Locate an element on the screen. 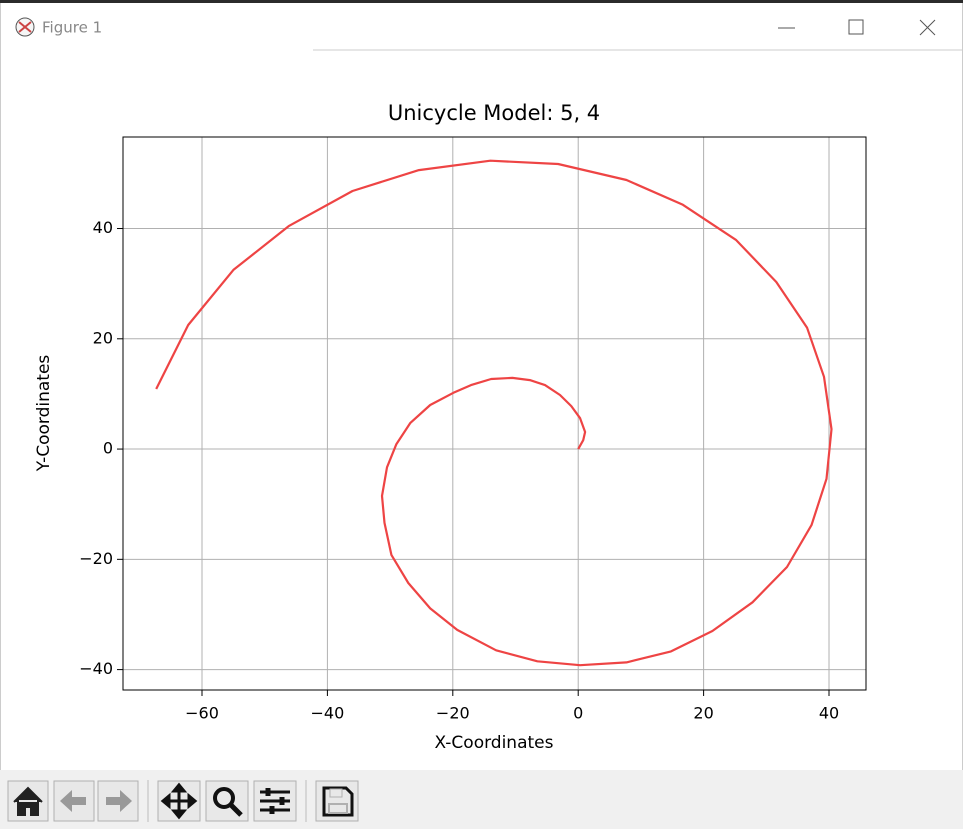 The image size is (963, 829). y-tick-label: −40 is located at coordinates (96, 668).